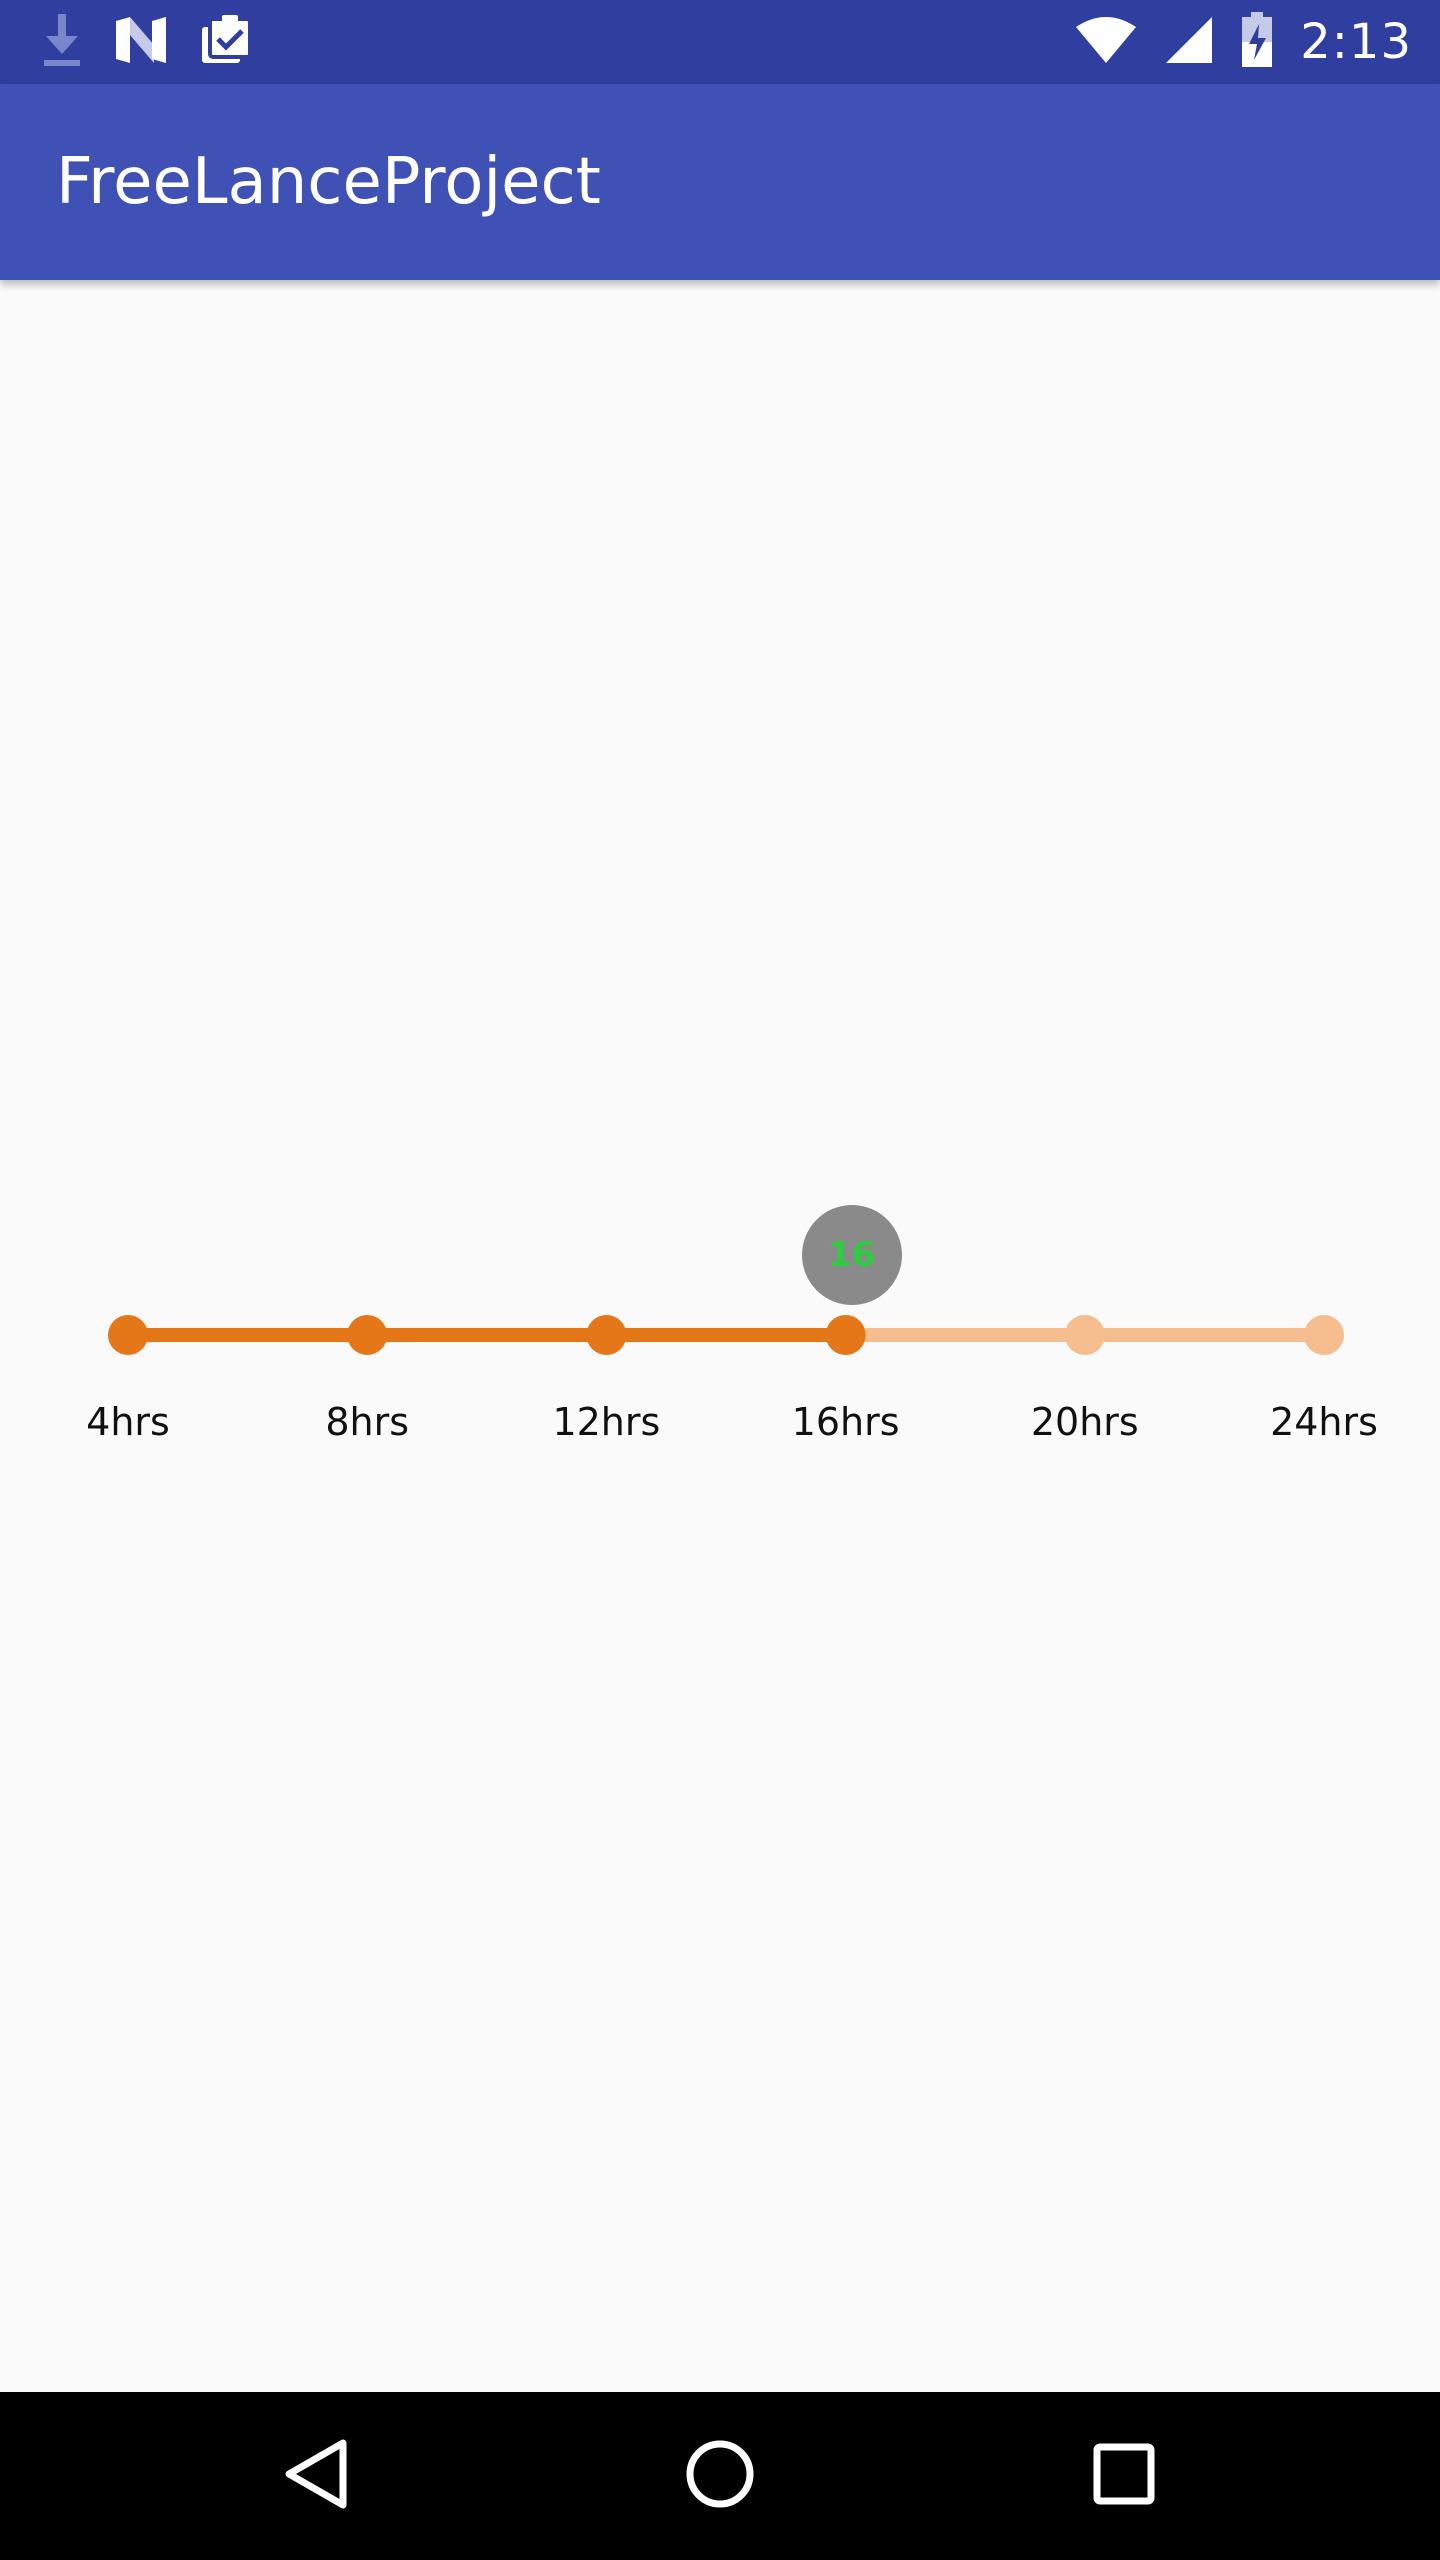  What do you see at coordinates (1356, 42) in the screenshot?
I see `status-time: 2:13` at bounding box center [1356, 42].